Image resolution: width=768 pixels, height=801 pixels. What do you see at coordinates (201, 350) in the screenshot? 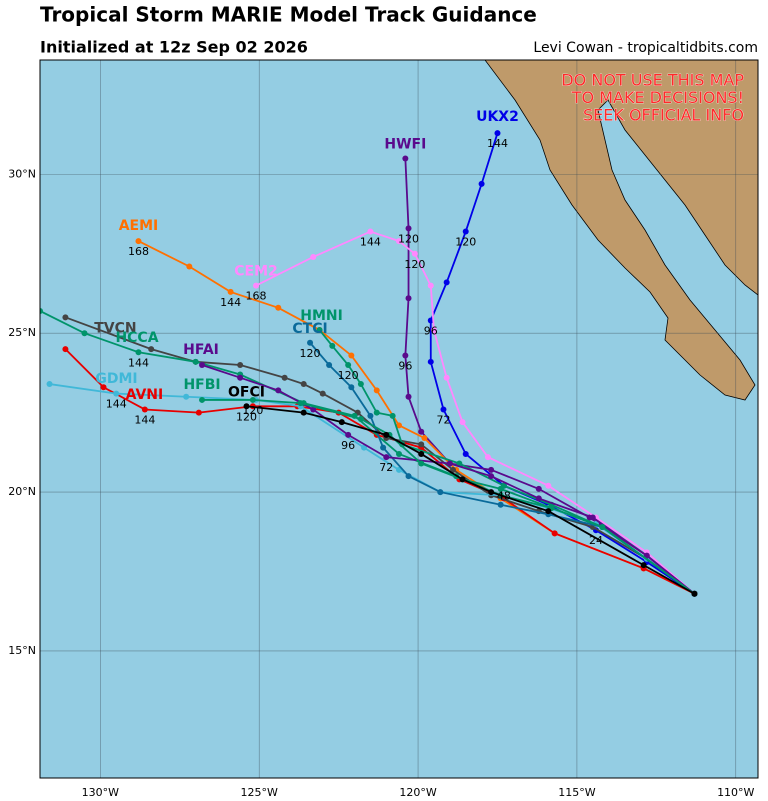
I see `model-name: HFAI` at bounding box center [201, 350].